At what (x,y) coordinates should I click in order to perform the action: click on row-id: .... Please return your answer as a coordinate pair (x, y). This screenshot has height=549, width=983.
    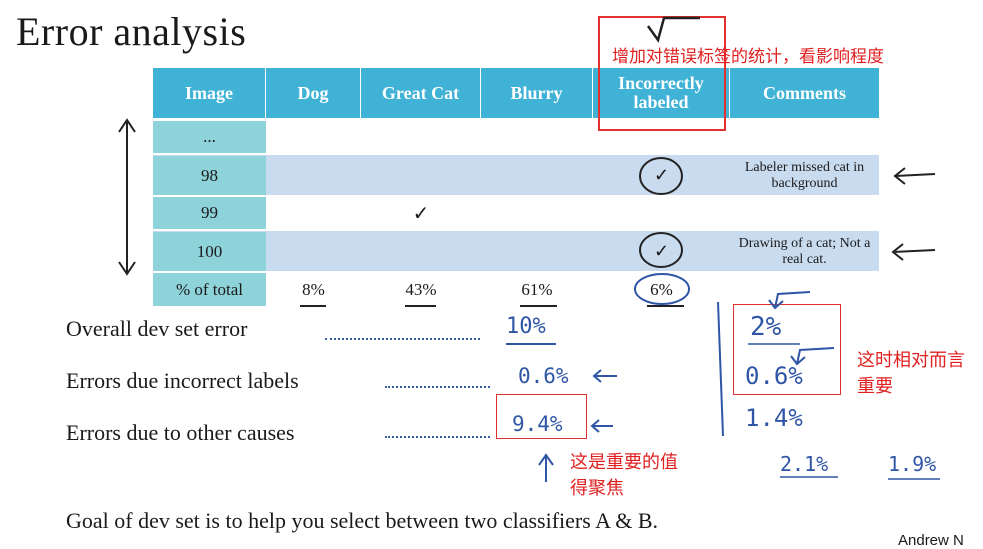
    Looking at the image, I should click on (209, 137).